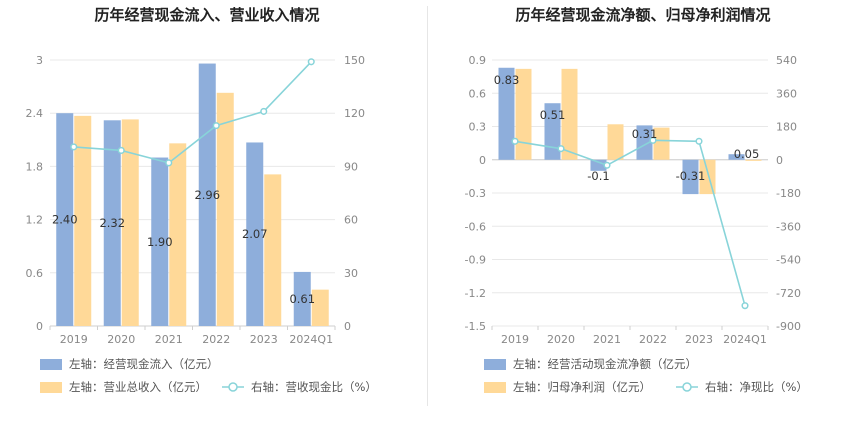 The image size is (850, 441). Describe the element at coordinates (475, 293) in the screenshot. I see `left-tick-label: -1.2` at that location.